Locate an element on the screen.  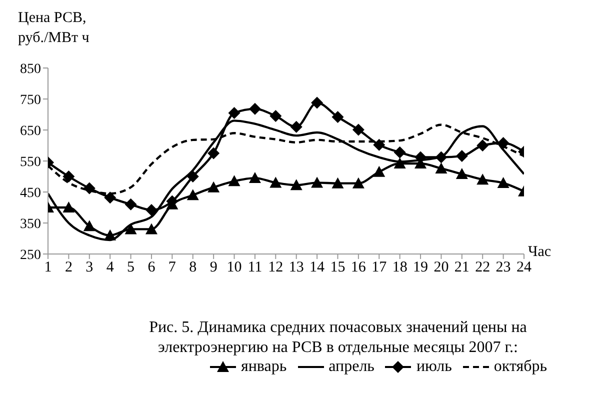
x-tick-label: 4 is located at coordinates (110, 268).